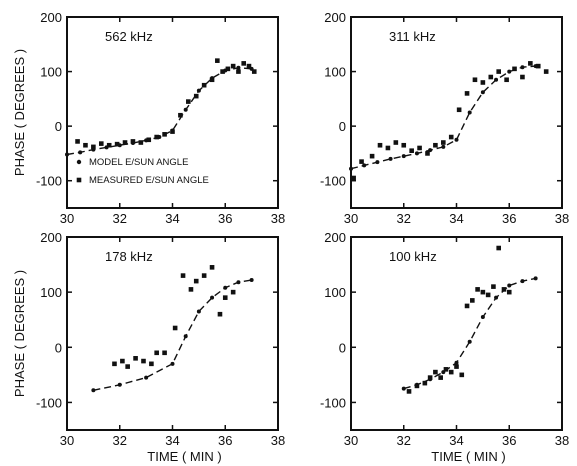 This screenshot has width=577, height=466. What do you see at coordinates (149, 180) in the screenshot?
I see `legend-entry: MEASURED E/SUN ANGLE` at bounding box center [149, 180].